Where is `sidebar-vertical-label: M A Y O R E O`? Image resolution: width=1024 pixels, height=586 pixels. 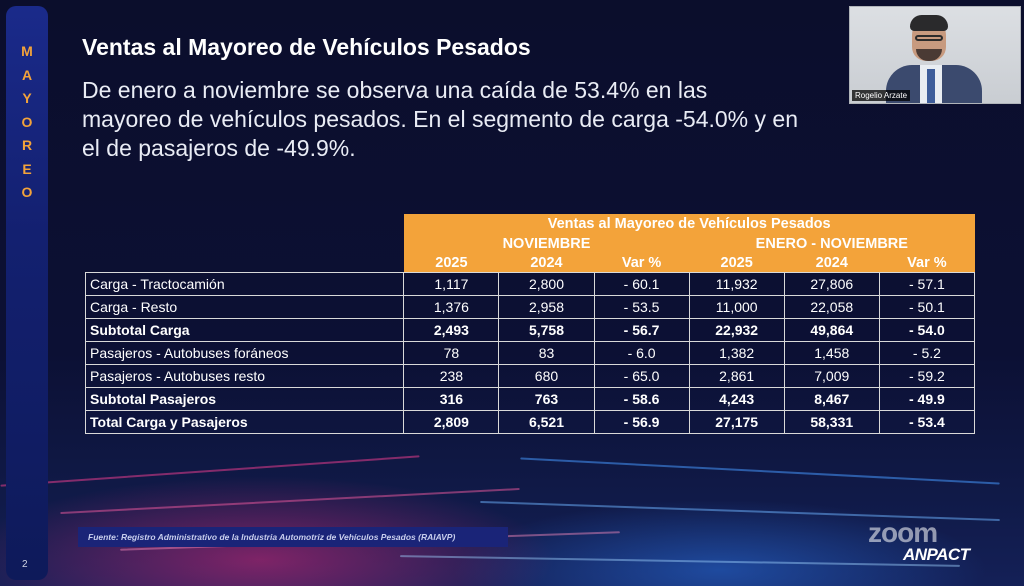
sidebar-vertical-label: M A Y O R E O is located at coordinates (27, 122).